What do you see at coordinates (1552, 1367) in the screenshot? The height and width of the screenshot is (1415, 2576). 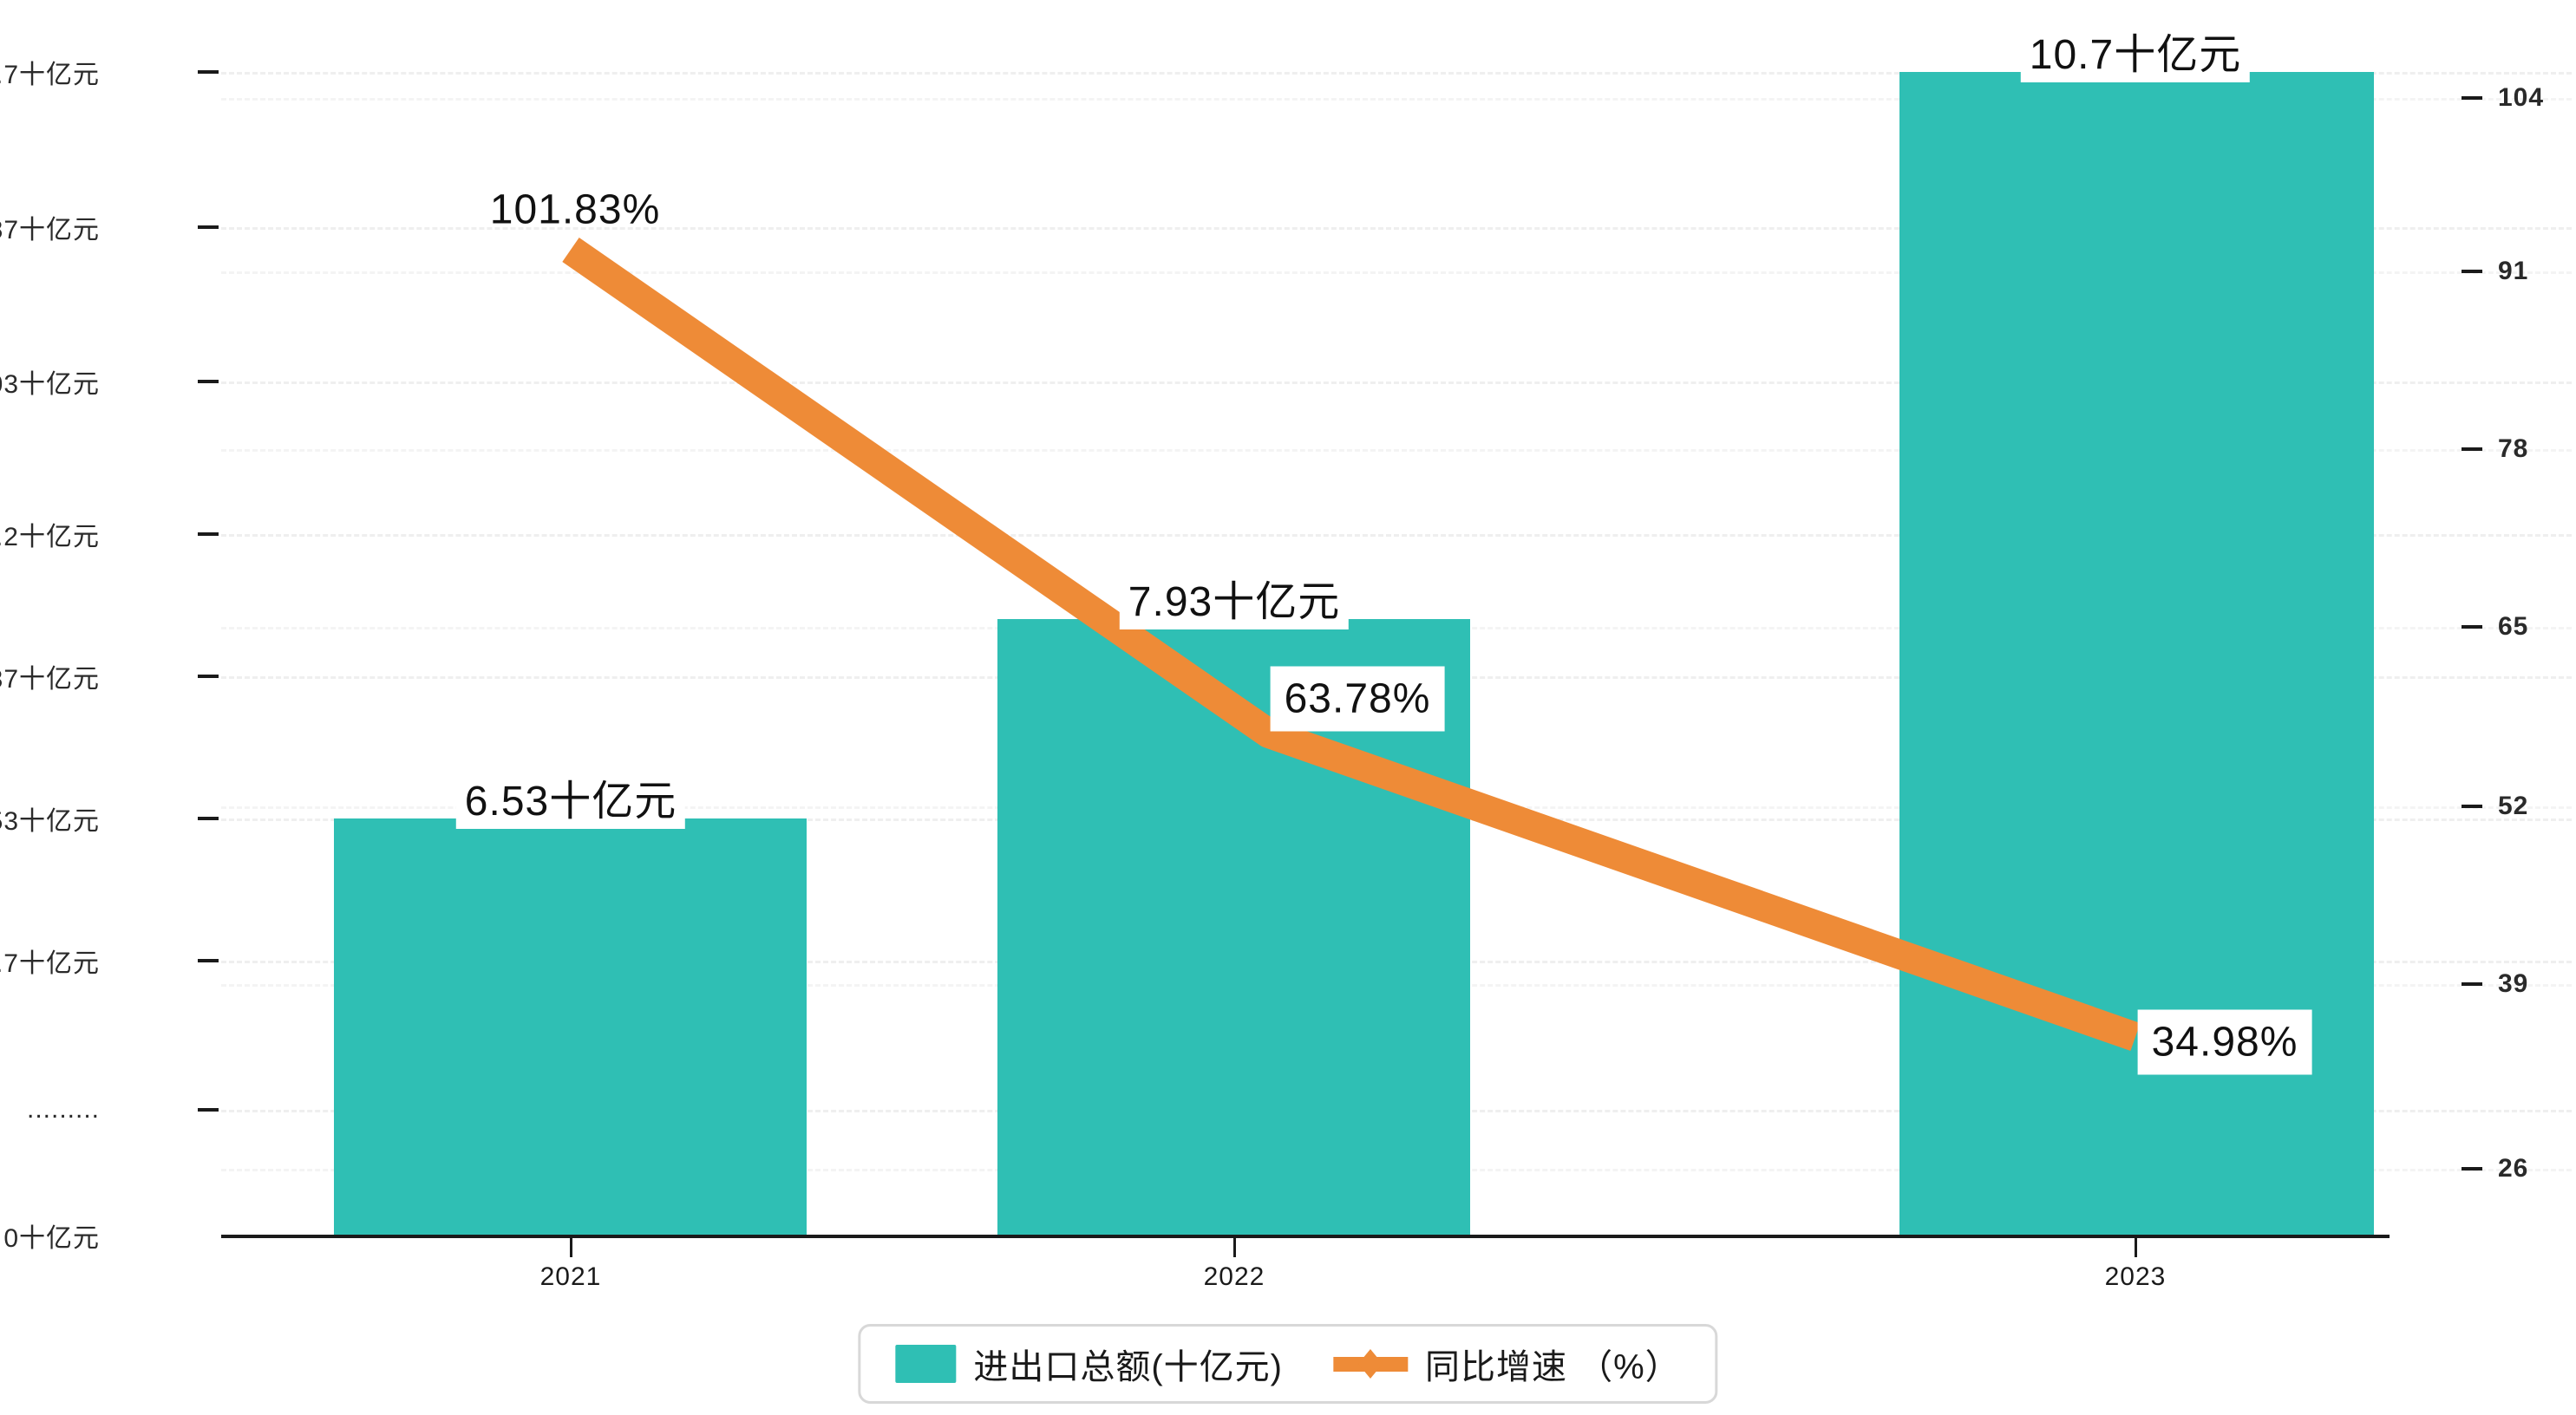 I see `legend-label-line: 同比增速 （%）` at bounding box center [1552, 1367].